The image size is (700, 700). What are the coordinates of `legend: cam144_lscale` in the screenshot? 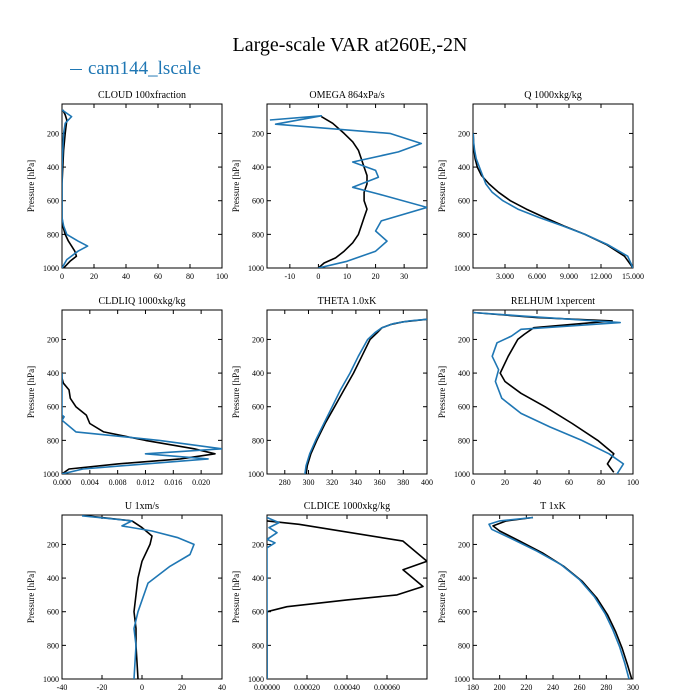 It's located at (135, 69).